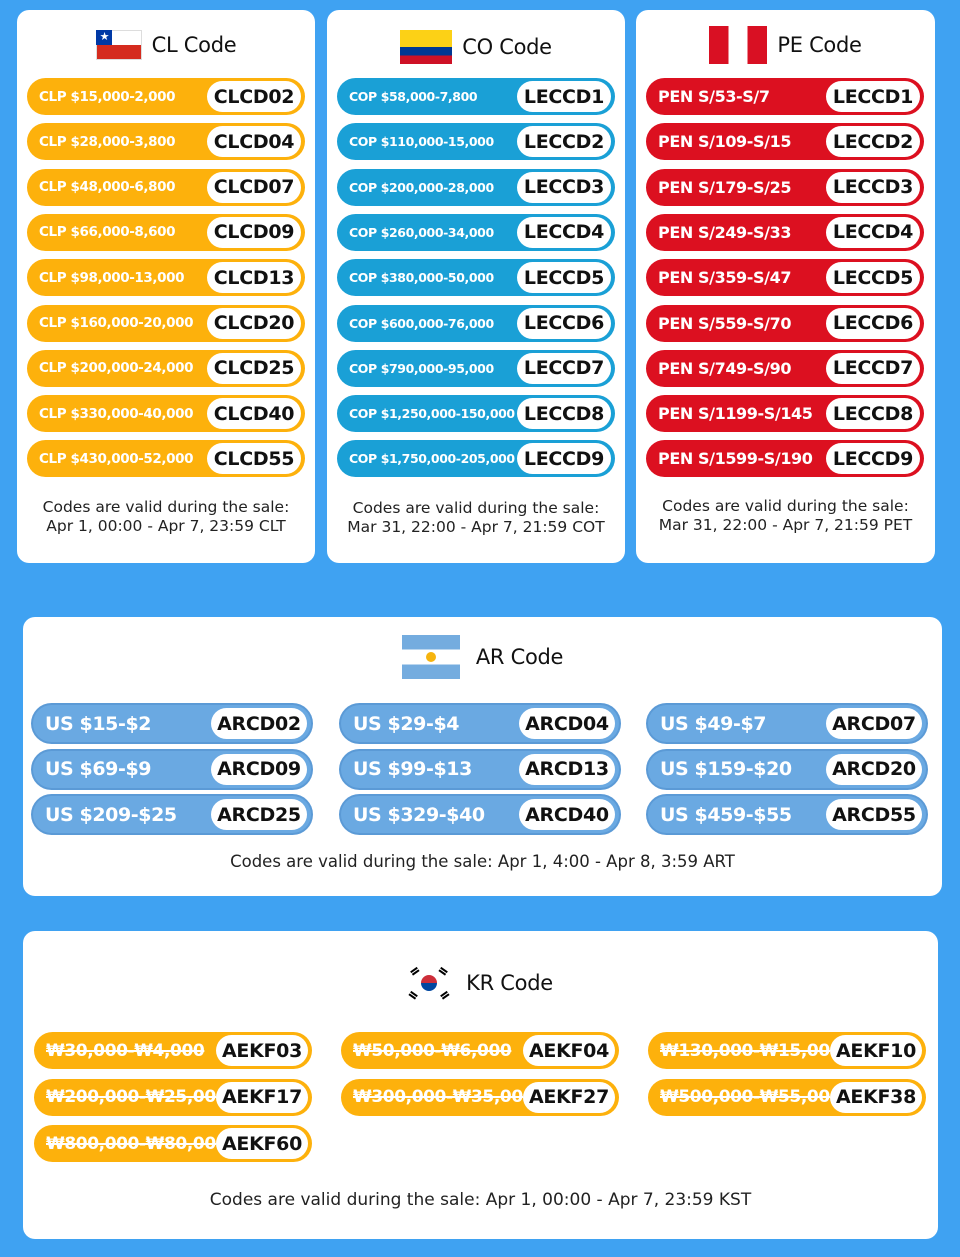 Image resolution: width=960 pixels, height=1257 pixels. What do you see at coordinates (476, 323) in the screenshot?
I see `coupon-pill: COP $600,000-76,000 LECCD6` at bounding box center [476, 323].